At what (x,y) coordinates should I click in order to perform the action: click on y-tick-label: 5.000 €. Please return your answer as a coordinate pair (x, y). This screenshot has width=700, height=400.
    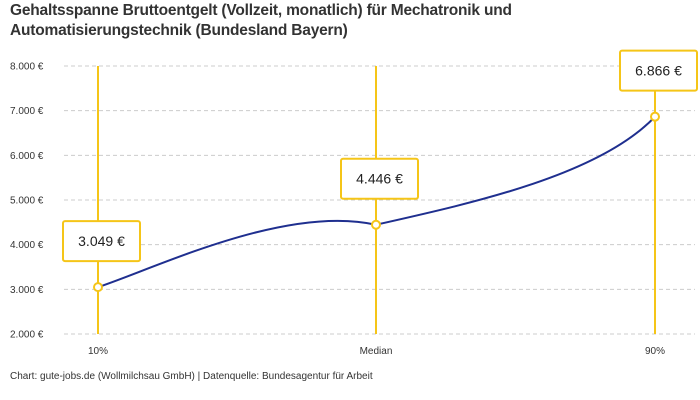
    Looking at the image, I should click on (27, 201).